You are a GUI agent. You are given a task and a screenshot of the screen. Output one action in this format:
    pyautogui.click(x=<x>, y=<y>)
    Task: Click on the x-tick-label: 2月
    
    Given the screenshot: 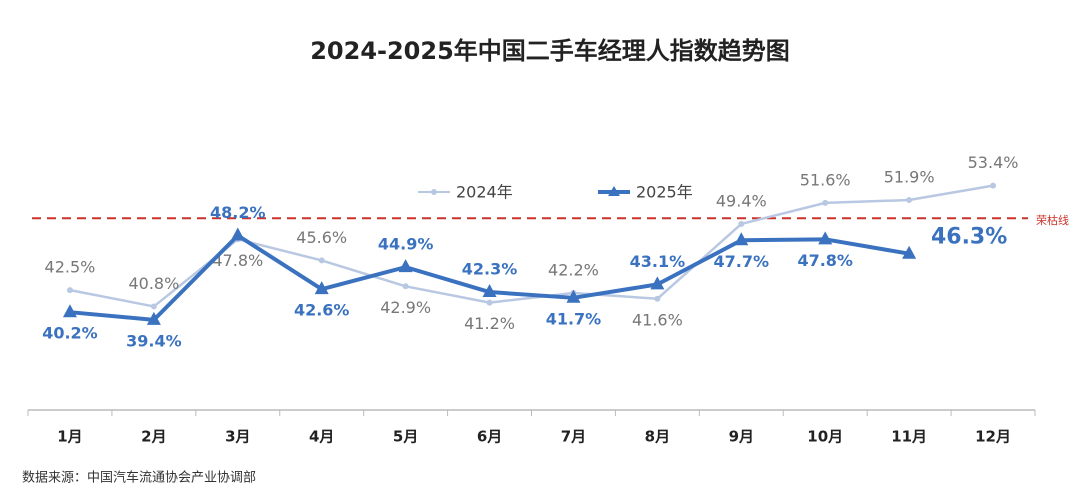 What is the action you would take?
    pyautogui.click(x=153, y=437)
    